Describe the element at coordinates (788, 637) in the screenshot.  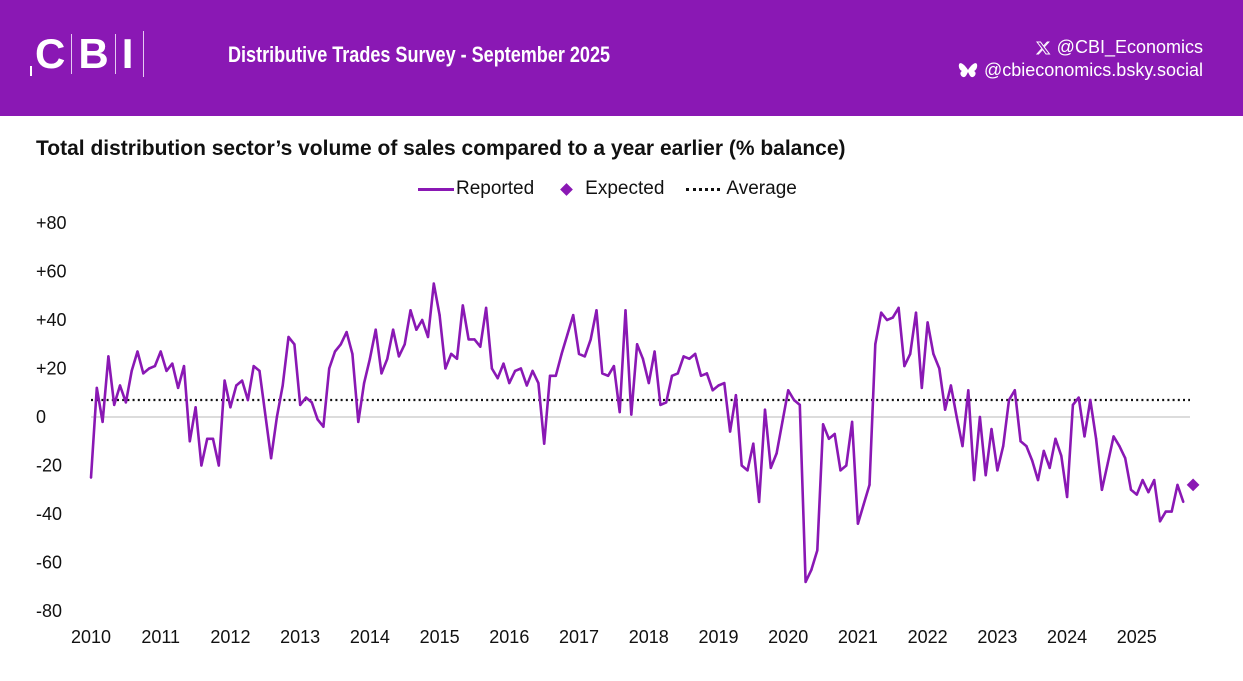
I see `x-tick-label: 2020` at that location.